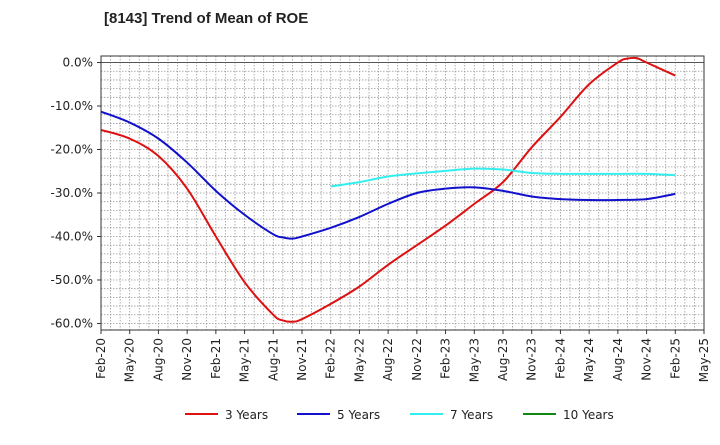  What do you see at coordinates (588, 415) in the screenshot?
I see `legend-label-10-years: 10 Years` at bounding box center [588, 415].